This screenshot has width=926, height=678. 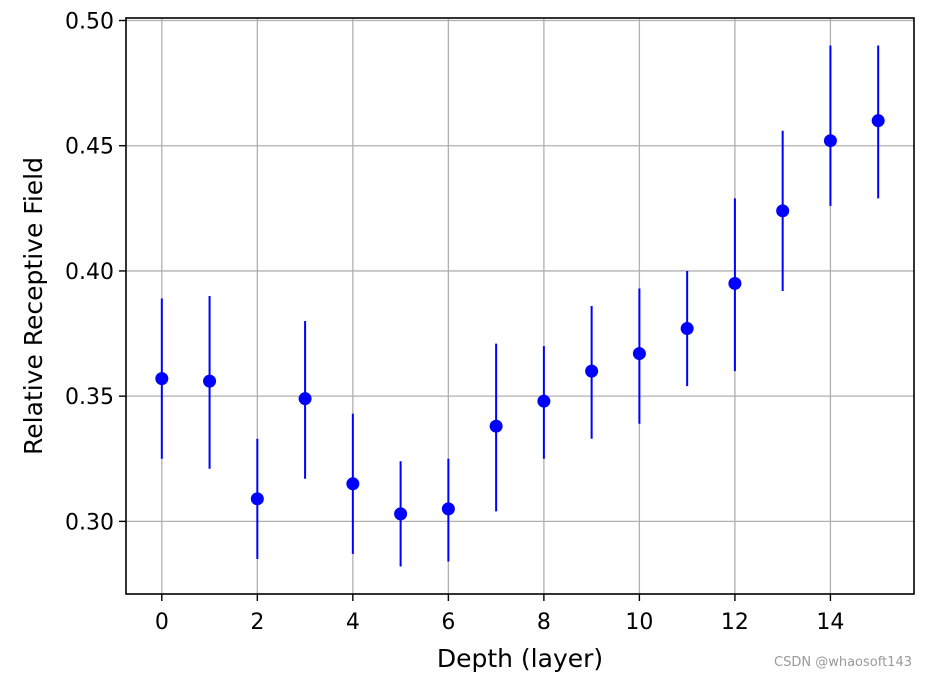 What do you see at coordinates (89, 147) in the screenshot?
I see `y-tick-label: 0.45` at bounding box center [89, 147].